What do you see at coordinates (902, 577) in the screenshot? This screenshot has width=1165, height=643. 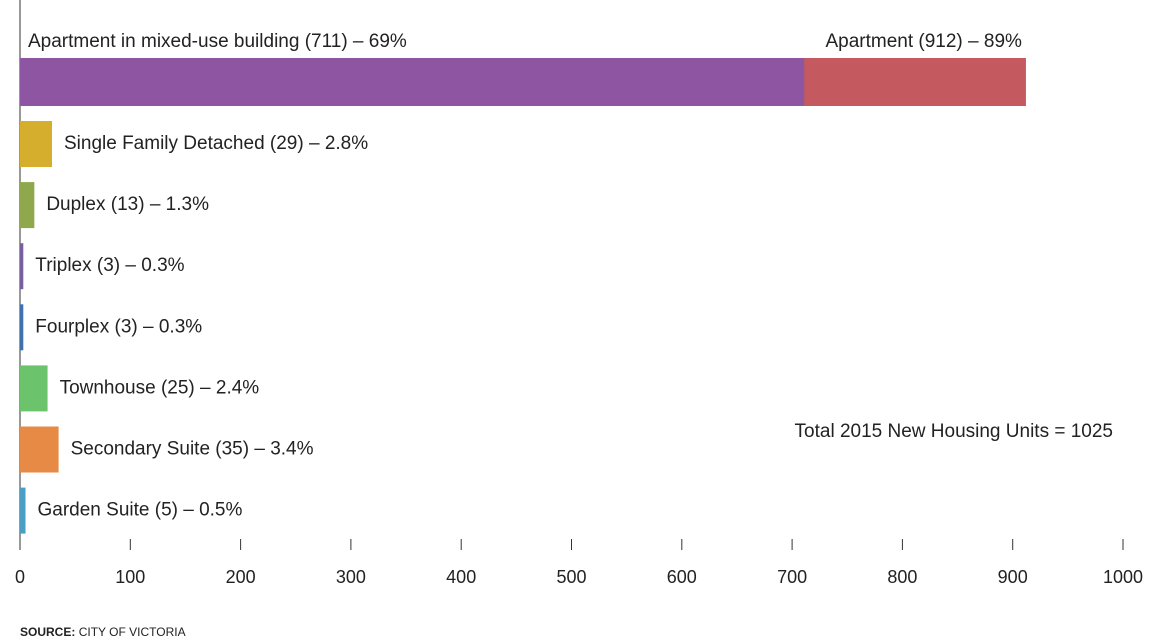 I see `x-tick-label: 800` at bounding box center [902, 577].